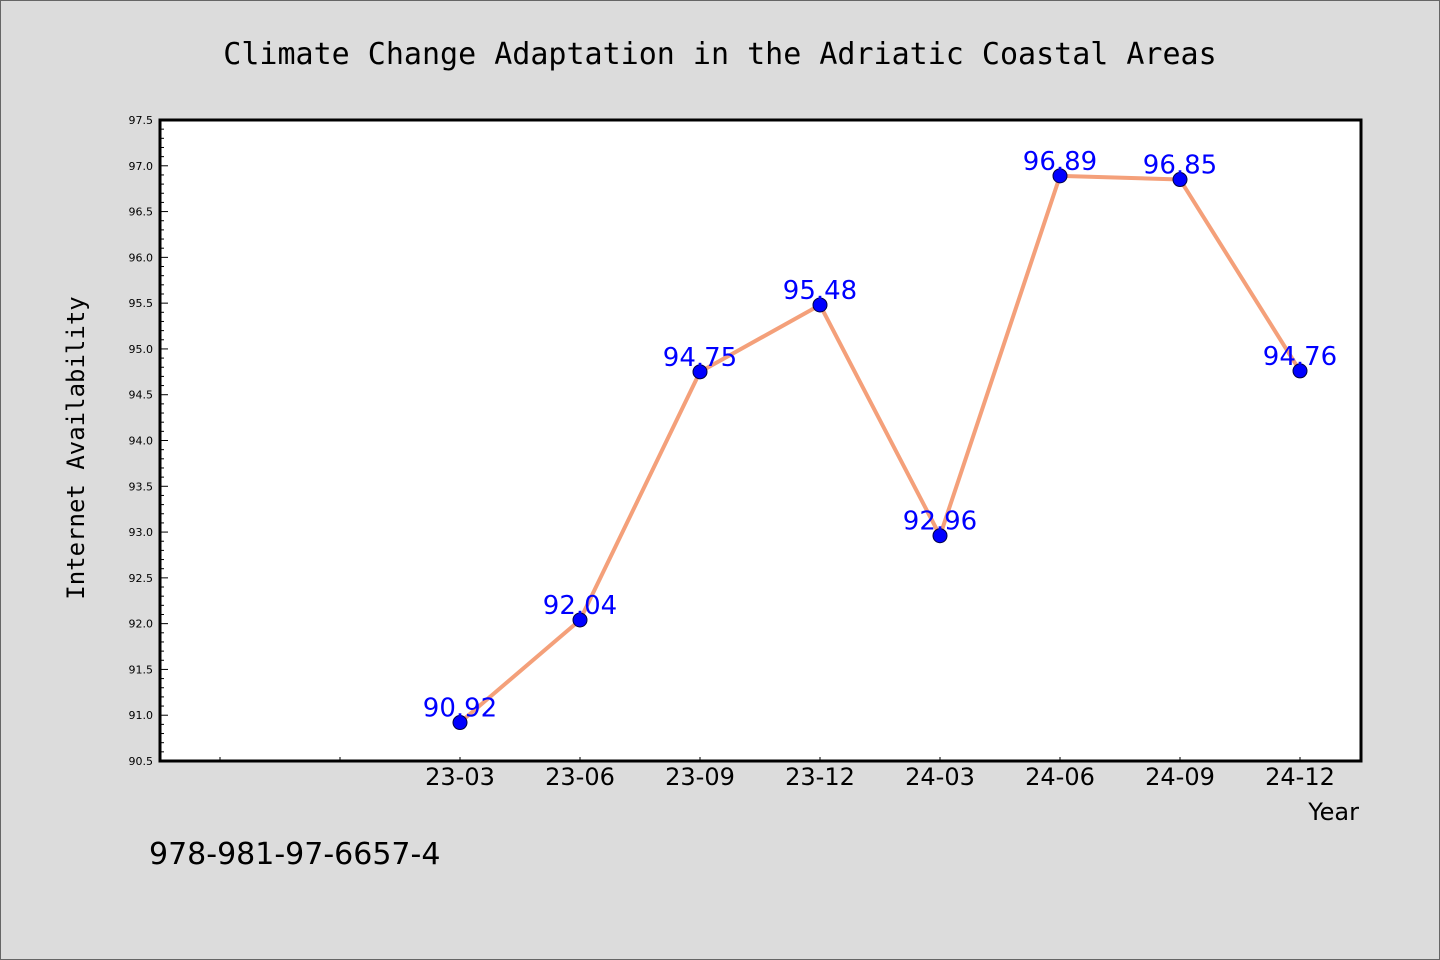  I want to click on y-tick-label: 92.0, so click(141, 624).